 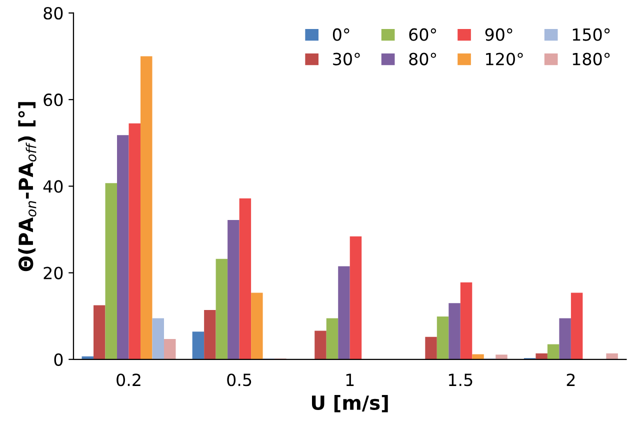 What do you see at coordinates (570, 380) in the screenshot?
I see `x-tick-label: 2` at bounding box center [570, 380].